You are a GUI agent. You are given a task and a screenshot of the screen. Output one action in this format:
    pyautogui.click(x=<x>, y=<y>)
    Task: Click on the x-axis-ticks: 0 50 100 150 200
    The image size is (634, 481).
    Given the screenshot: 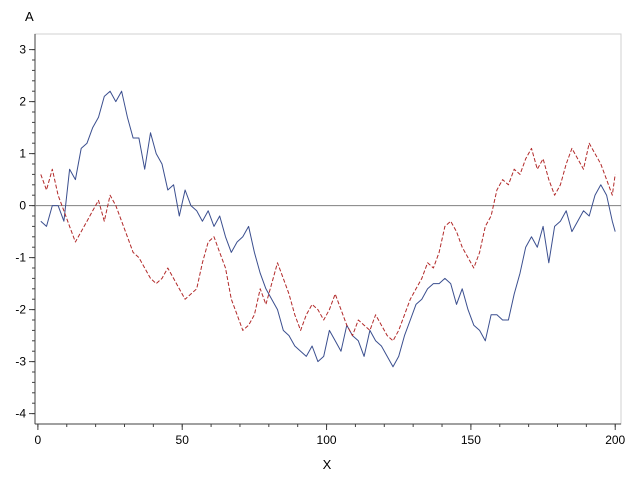 What is the action you would take?
    pyautogui.click(x=330, y=435)
    